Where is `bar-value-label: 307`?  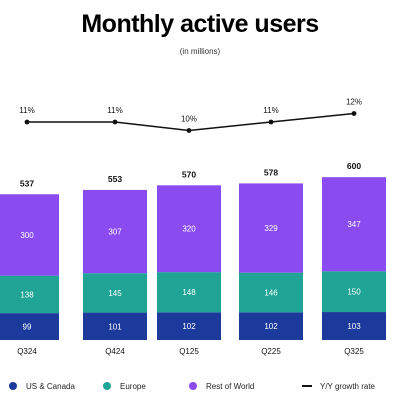
bar-value-label: 307 is located at coordinates (115, 232).